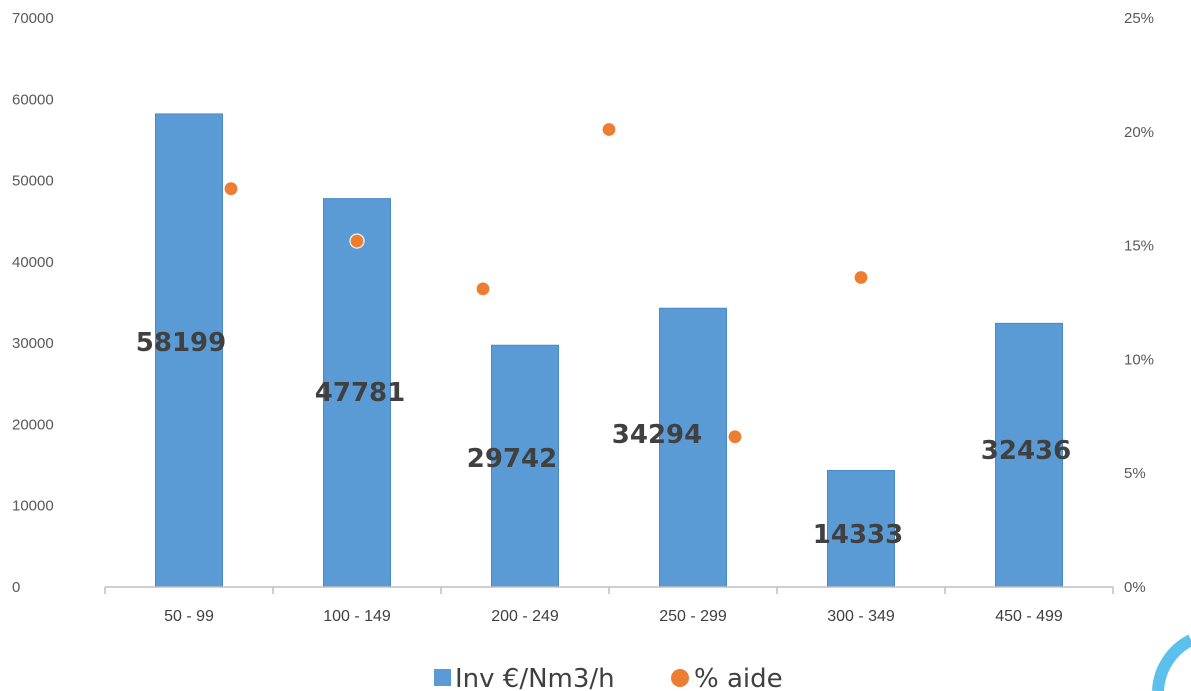 This screenshot has height=691, width=1191. I want to click on x-axis-category-label: 450 - 499, so click(1029, 616).